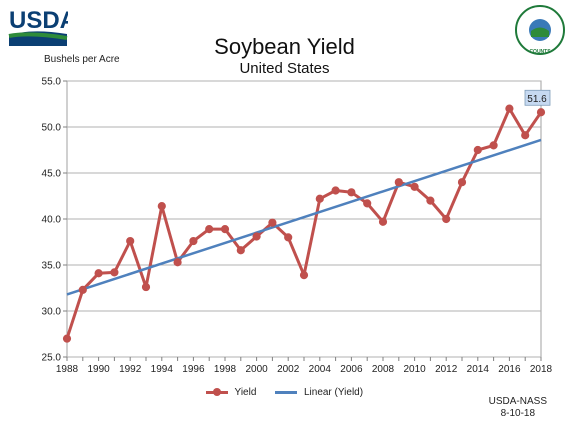 The width and height of the screenshot is (569, 427). Describe the element at coordinates (52, 358) in the screenshot. I see `y-tick-label: 25.0` at that location.